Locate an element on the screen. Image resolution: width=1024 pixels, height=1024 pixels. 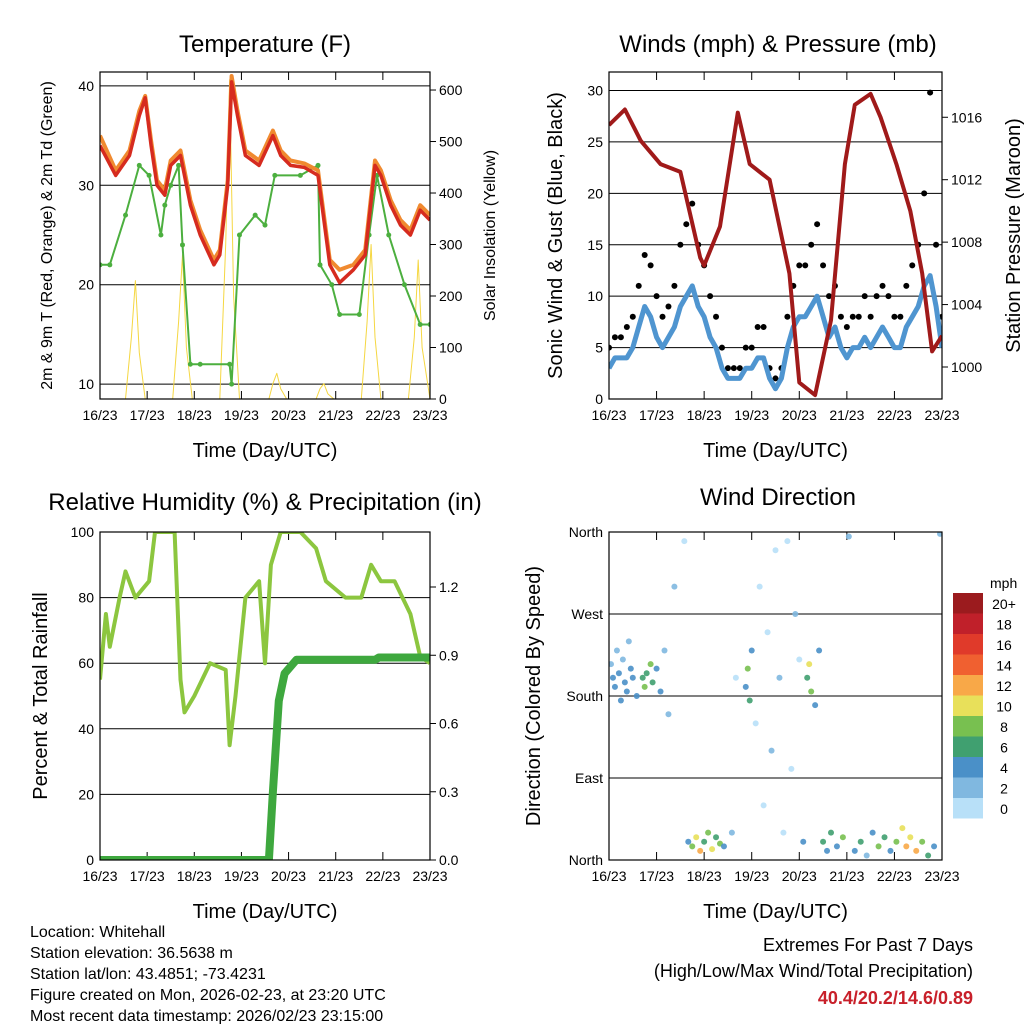
solar-insolation-line is located at coordinates (265, 239).